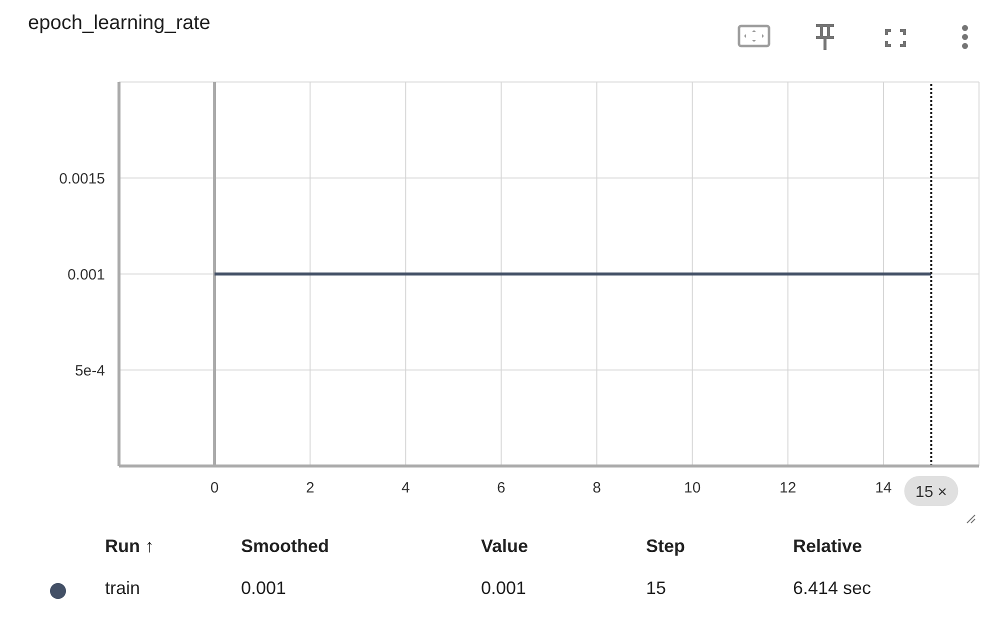 The image size is (999, 631). Describe the element at coordinates (129, 546) in the screenshot. I see `text: Run ↑` at that location.